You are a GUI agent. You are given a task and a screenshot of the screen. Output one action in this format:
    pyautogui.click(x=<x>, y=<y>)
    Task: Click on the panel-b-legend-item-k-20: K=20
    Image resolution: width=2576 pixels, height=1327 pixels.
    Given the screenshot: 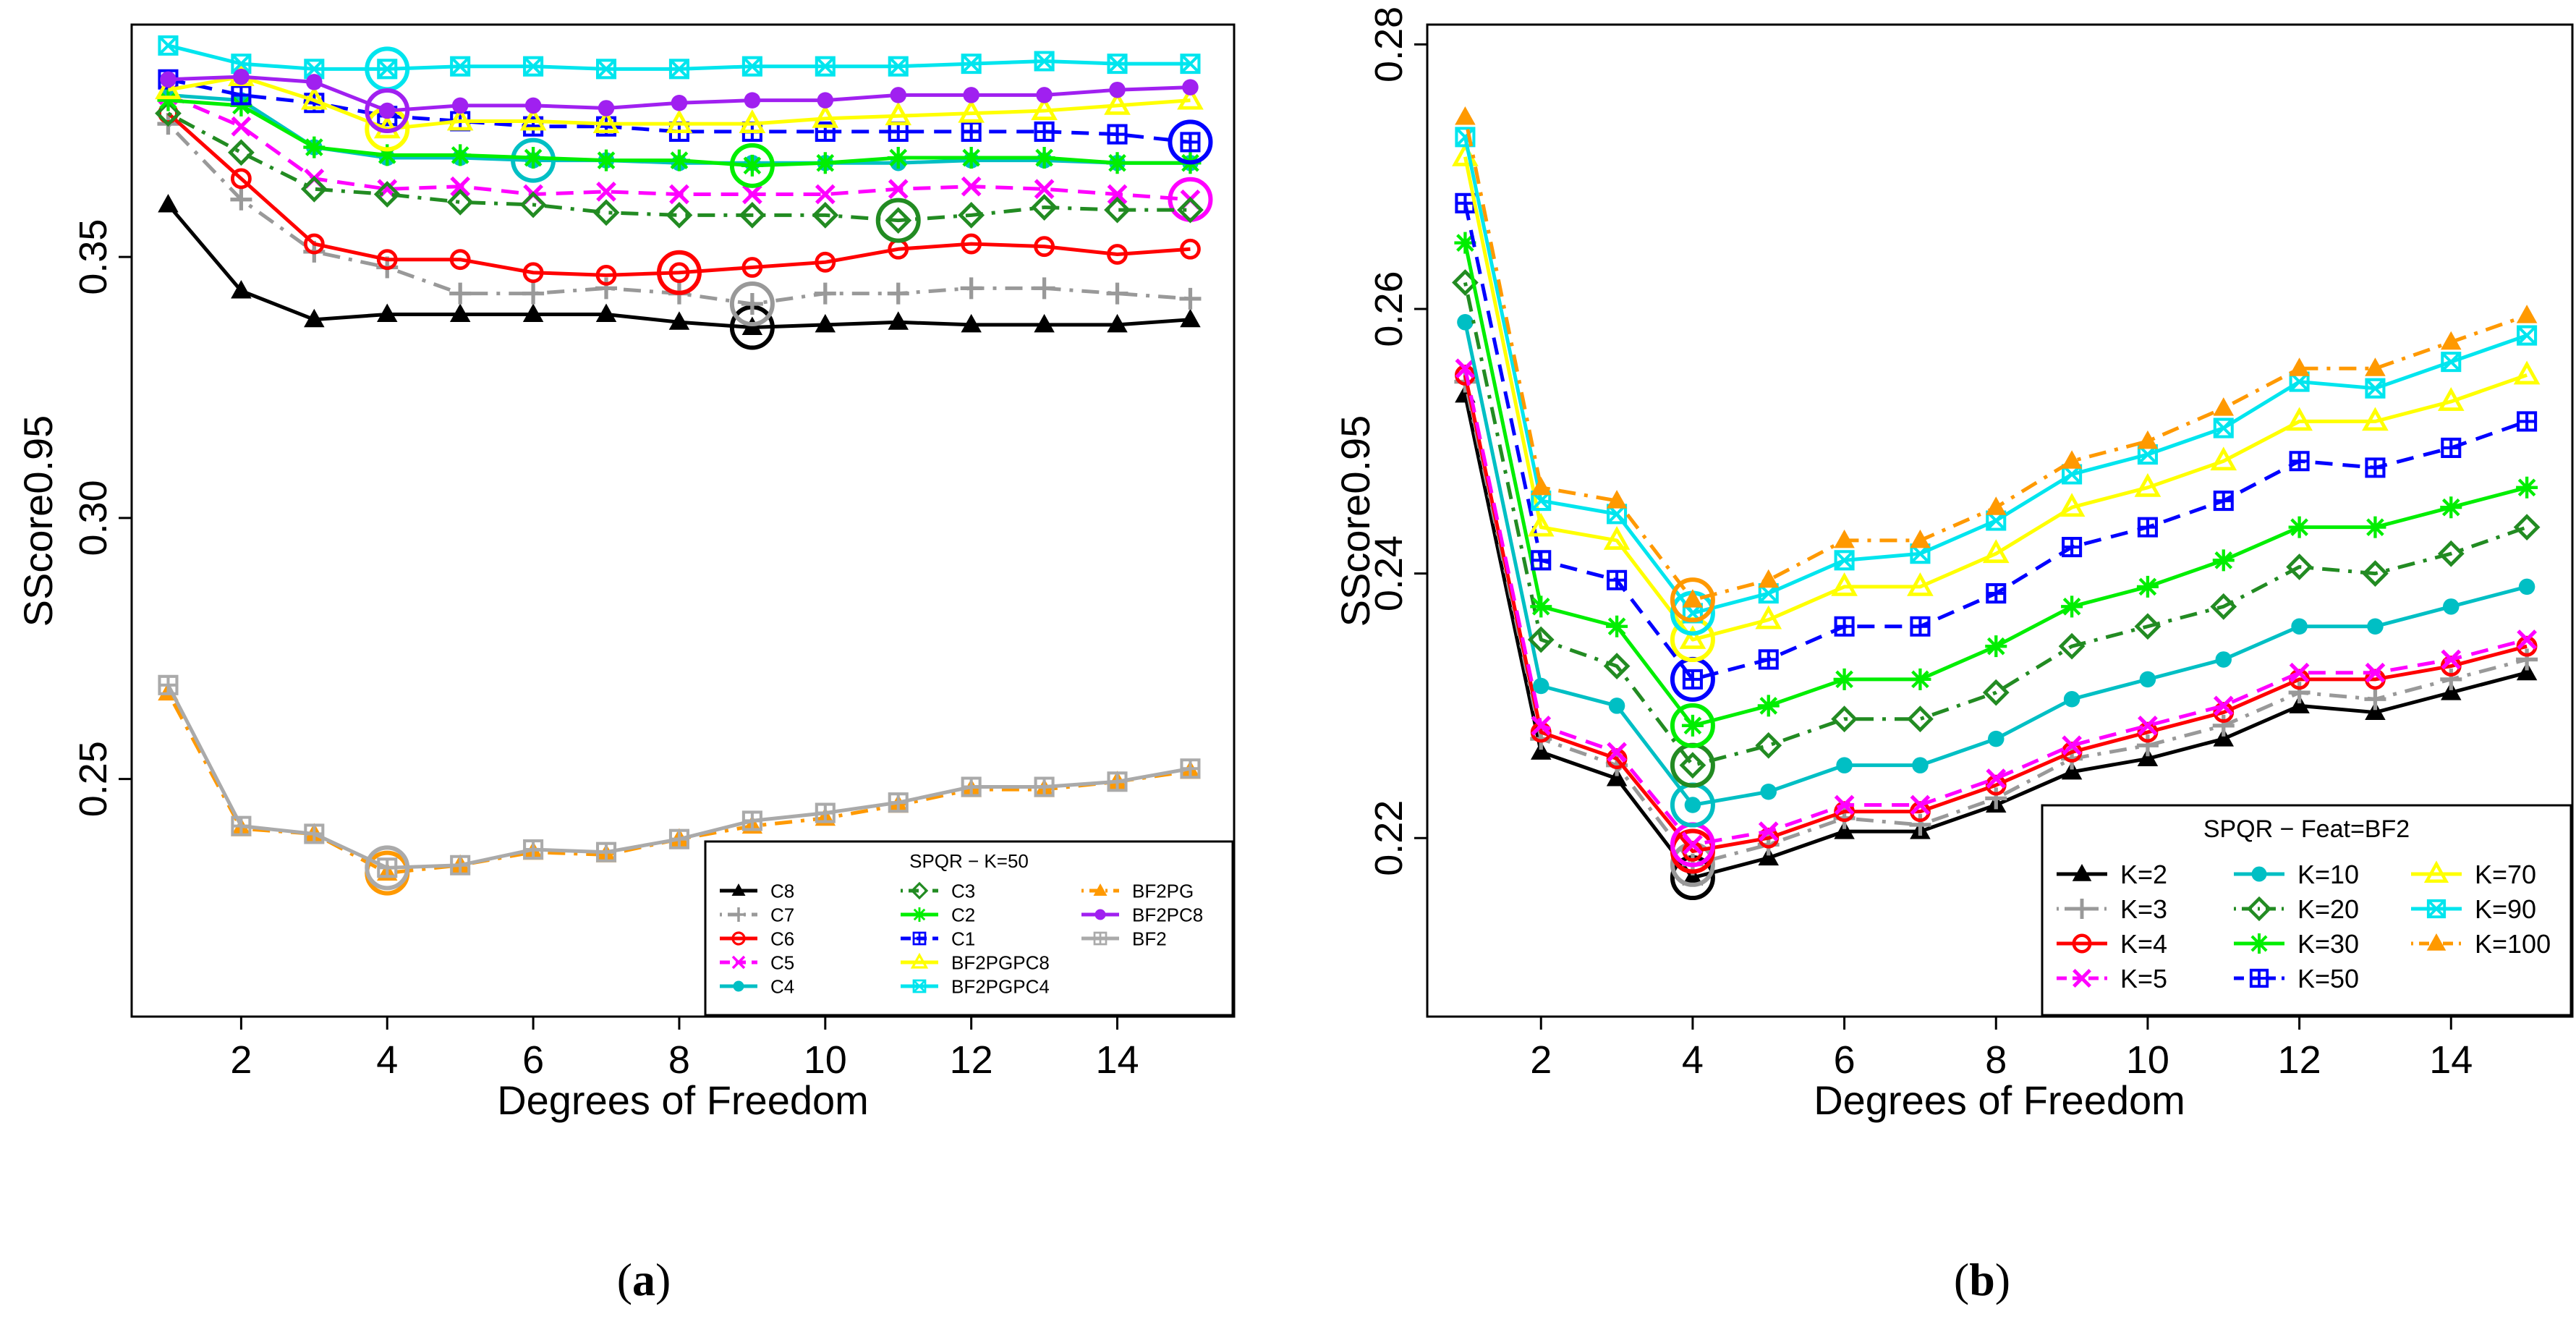 What is the action you would take?
    pyautogui.click(x=2296, y=909)
    